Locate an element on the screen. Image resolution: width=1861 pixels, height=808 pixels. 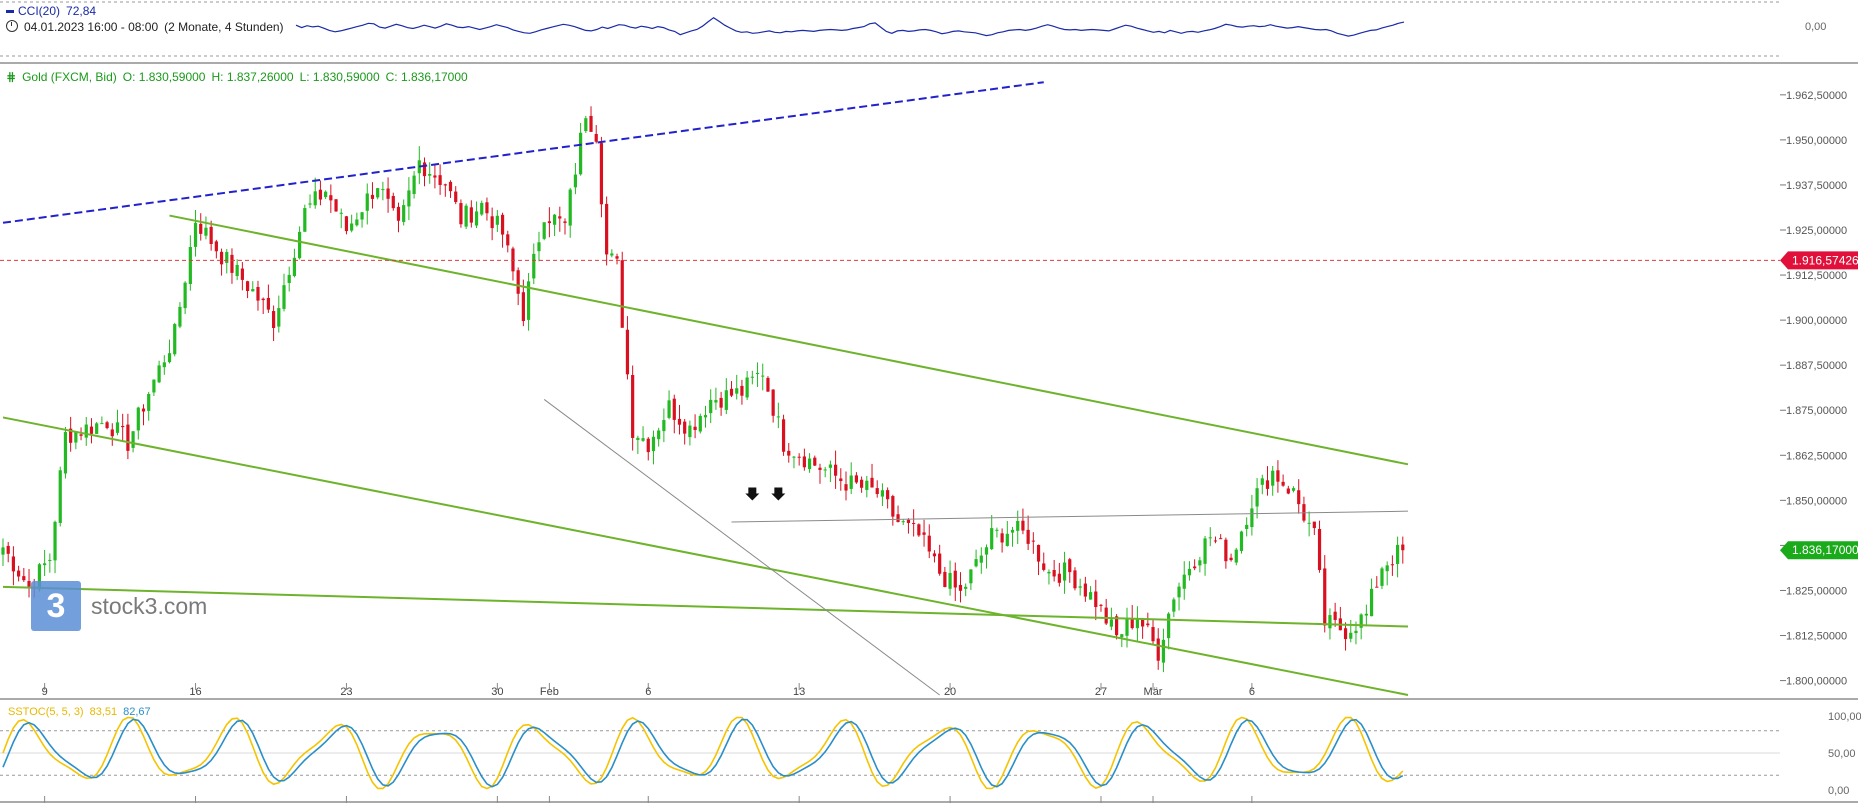
y-tick-label: 1.850,00000 is located at coordinates (1816, 501).